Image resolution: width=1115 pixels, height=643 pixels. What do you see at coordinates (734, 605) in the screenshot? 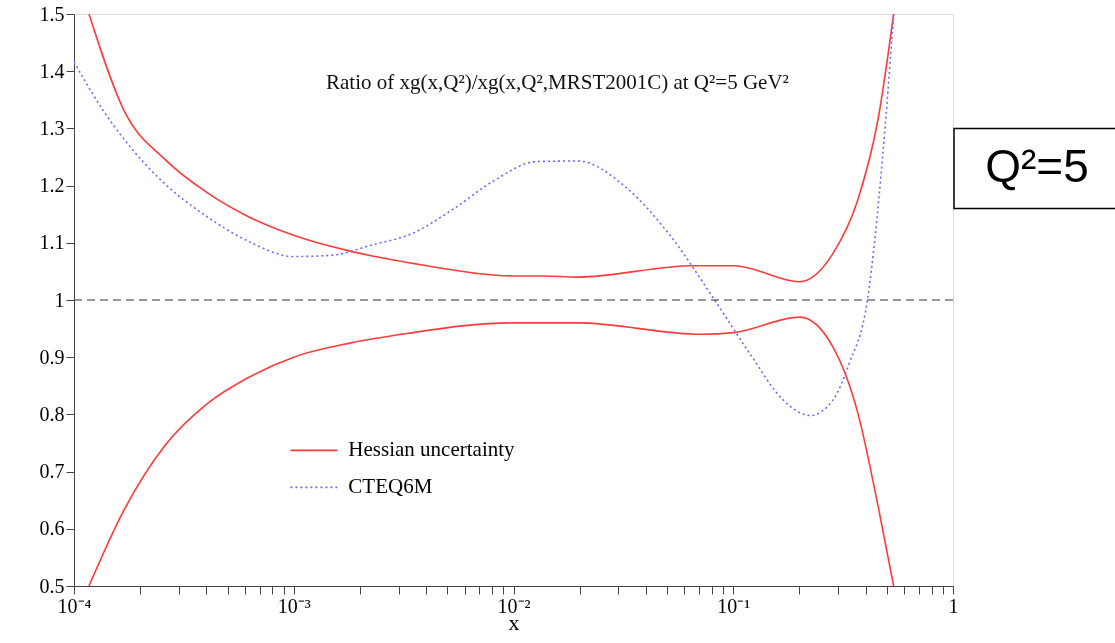
I see `x-tick-label: 10⁻¹` at bounding box center [734, 605].